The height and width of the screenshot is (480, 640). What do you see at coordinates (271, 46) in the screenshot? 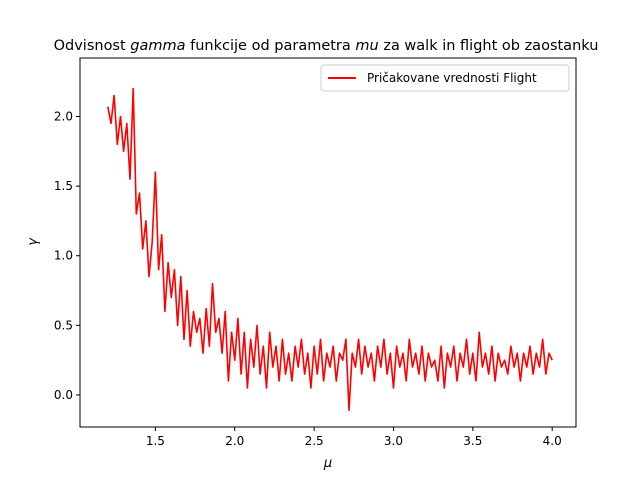
I see `chart-title-mid: funkcije od parametra` at bounding box center [271, 46].